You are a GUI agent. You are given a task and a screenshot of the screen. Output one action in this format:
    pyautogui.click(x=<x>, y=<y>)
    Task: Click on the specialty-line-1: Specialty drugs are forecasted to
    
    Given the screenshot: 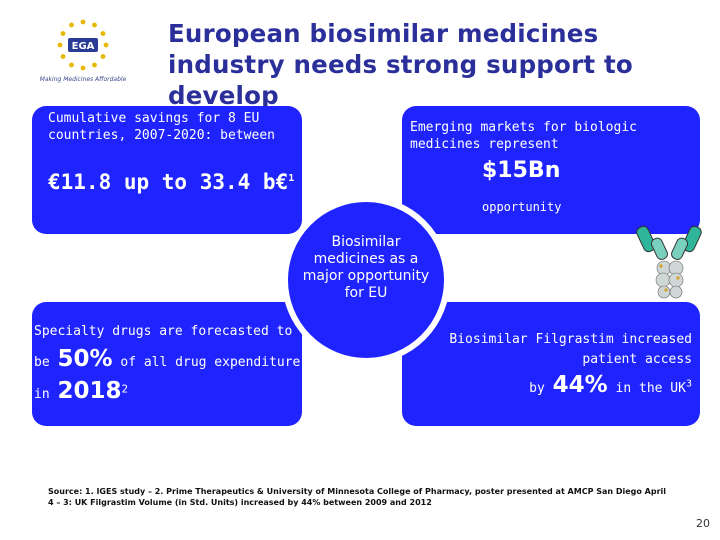 What is the action you would take?
    pyautogui.click(x=163, y=331)
    